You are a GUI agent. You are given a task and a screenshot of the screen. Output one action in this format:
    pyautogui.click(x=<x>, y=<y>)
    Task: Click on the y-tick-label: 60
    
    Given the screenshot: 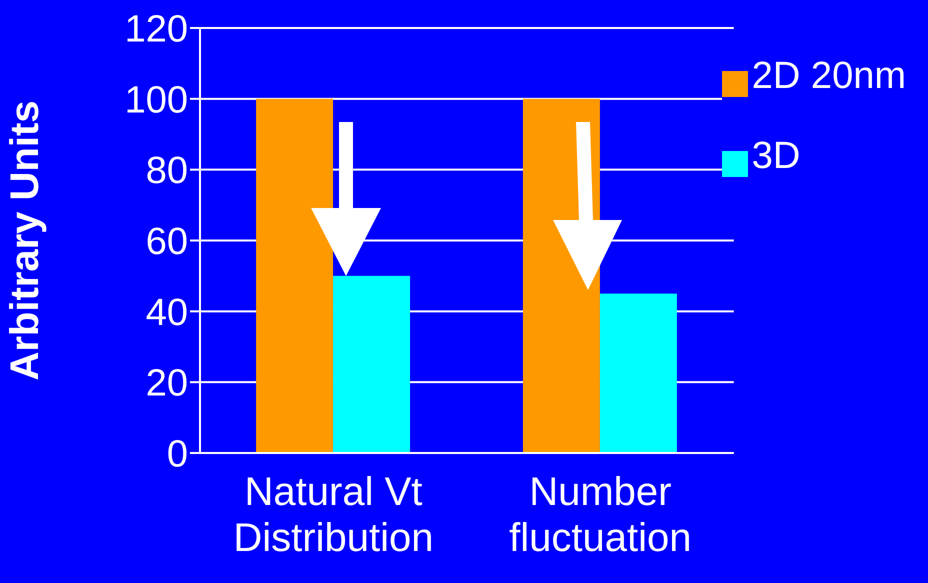 What is the action you would take?
    pyautogui.click(x=167, y=241)
    